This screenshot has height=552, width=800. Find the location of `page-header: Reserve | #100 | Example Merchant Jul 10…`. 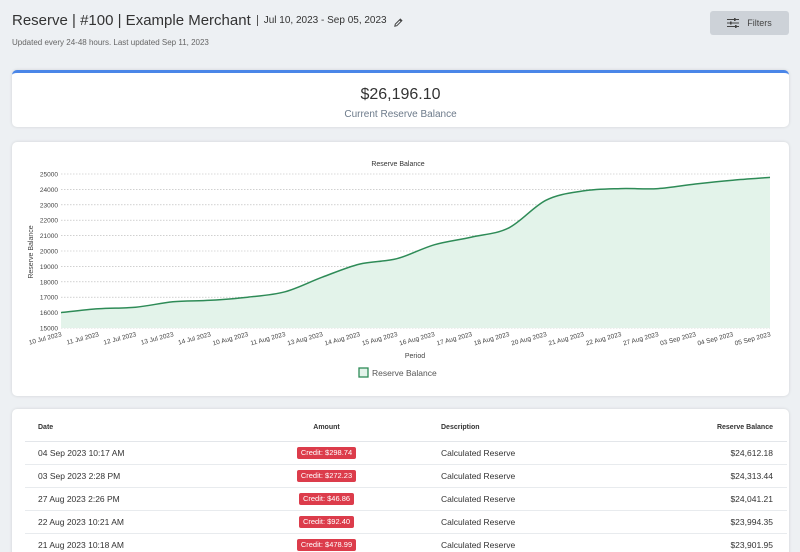

page-header: Reserve | #100 | Example Merchant Jul 10… is located at coordinates (208, 29).